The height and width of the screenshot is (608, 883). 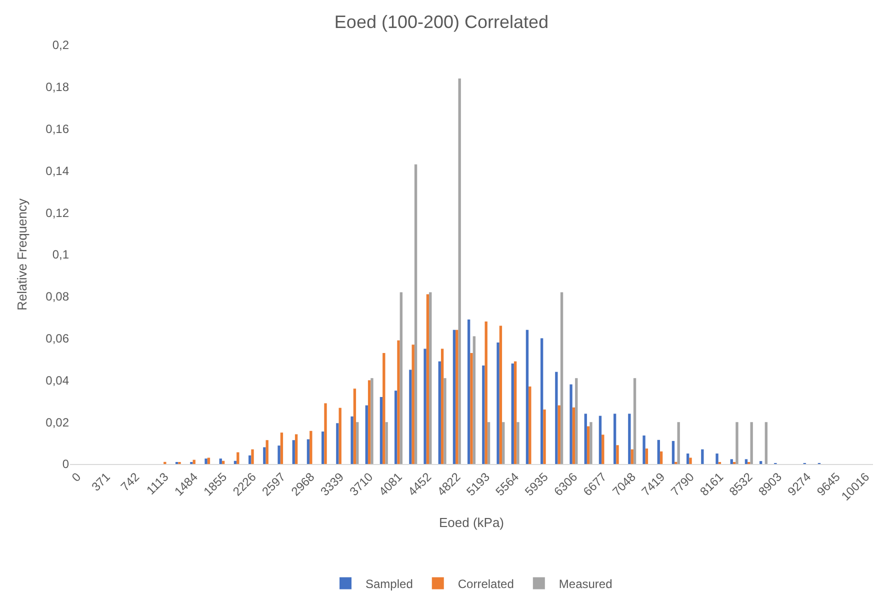 I want to click on x-tick-label: 742, so click(x=130, y=482).